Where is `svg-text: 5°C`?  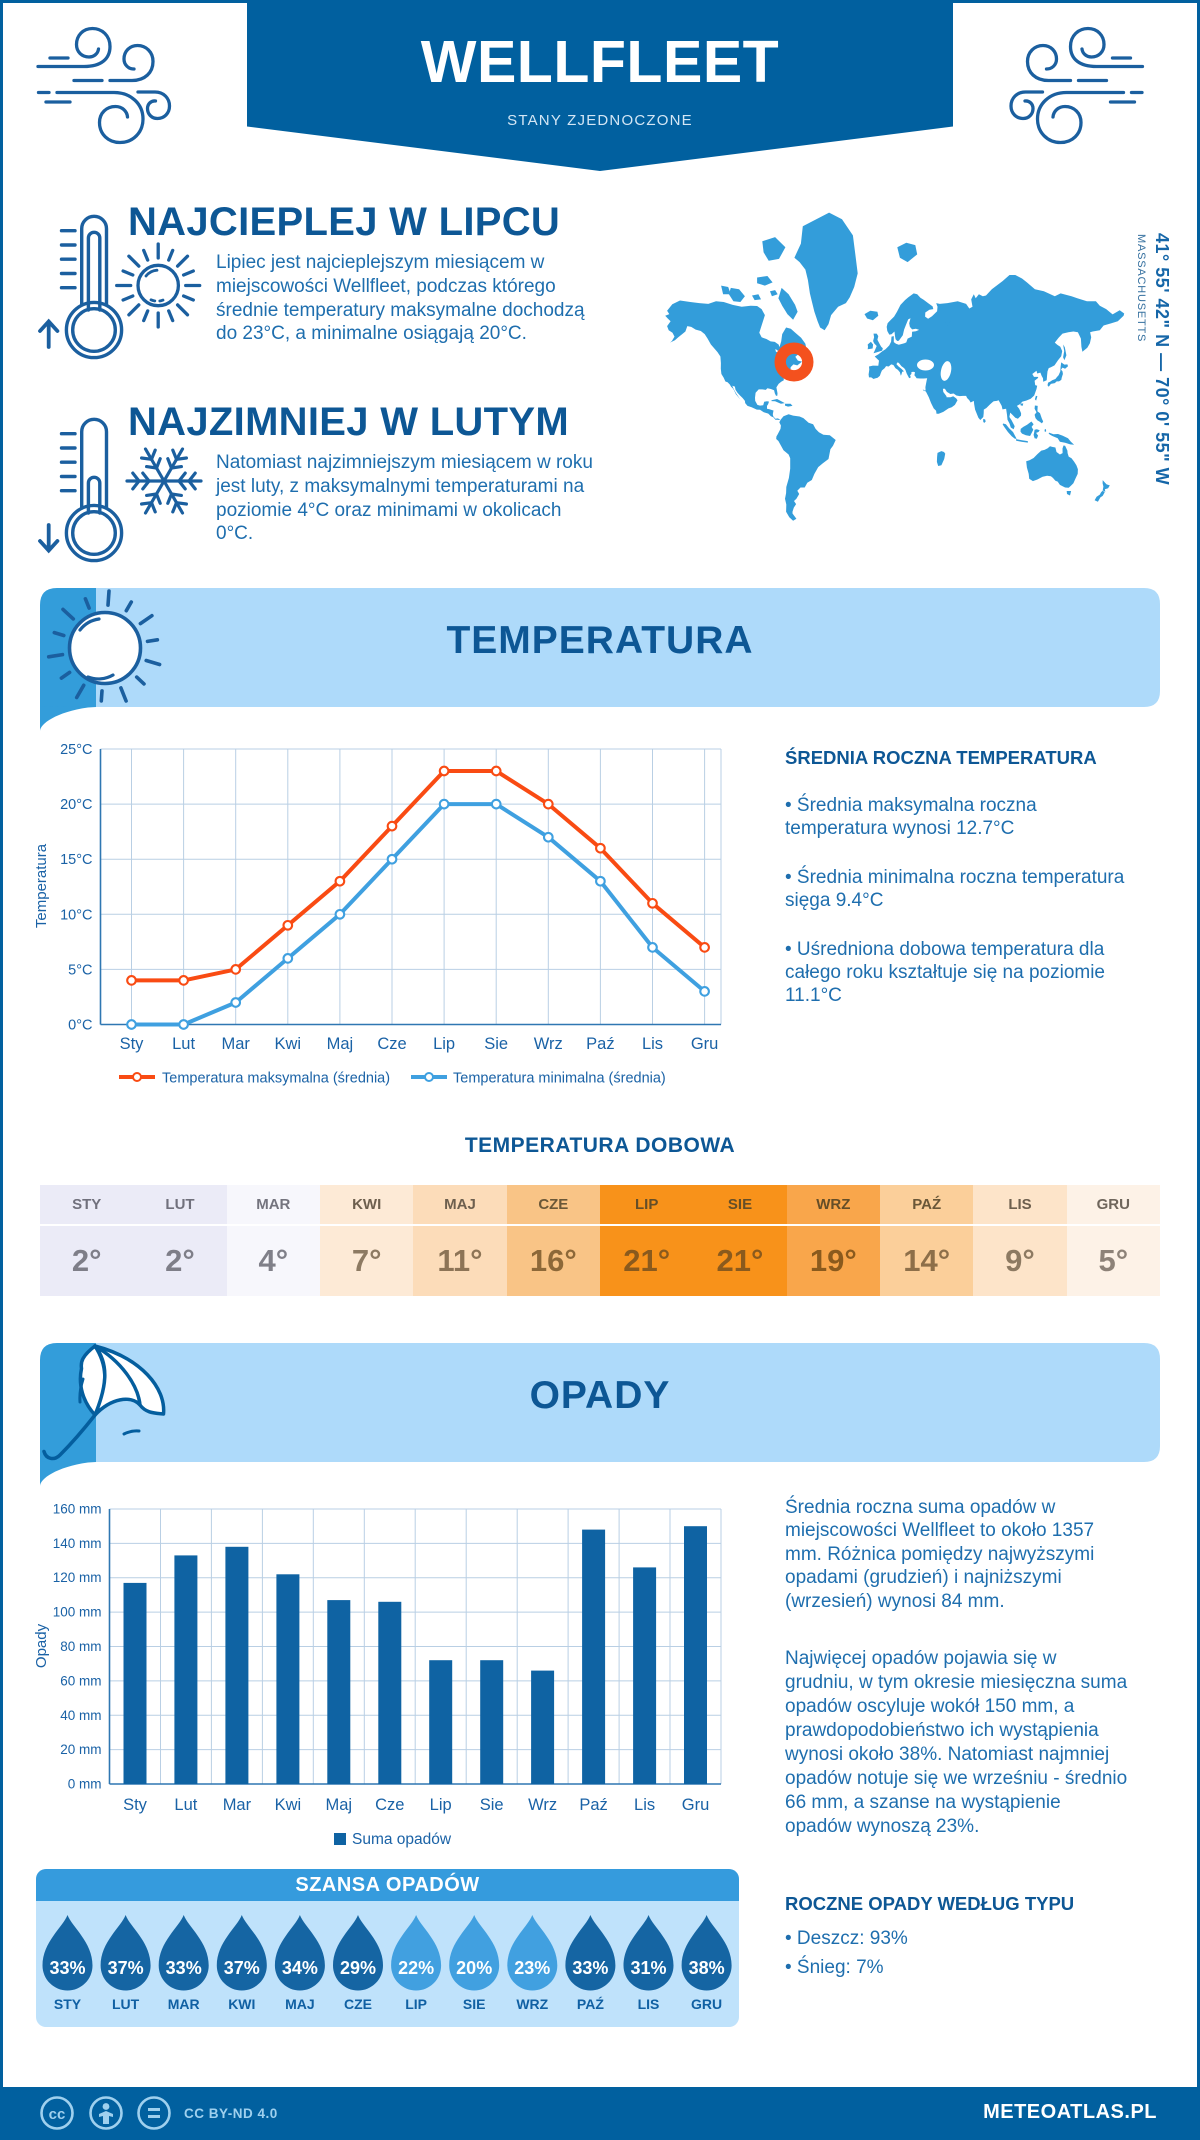 svg-text: 5°C is located at coordinates (80, 970).